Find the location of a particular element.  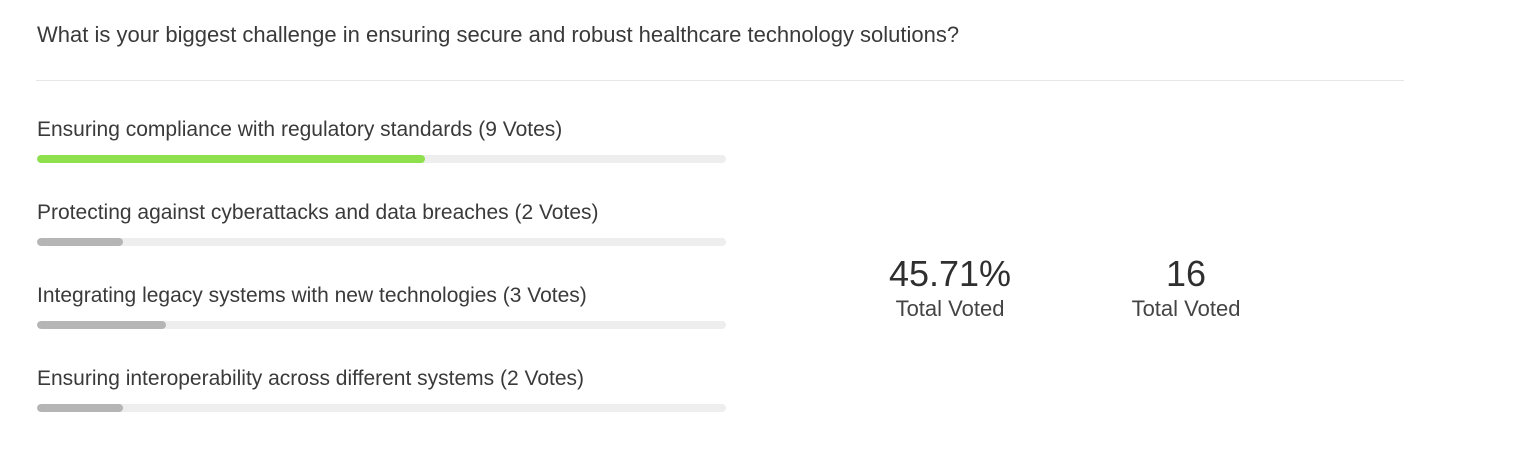

percent-voted-label: Total Voted is located at coordinates (950, 308).